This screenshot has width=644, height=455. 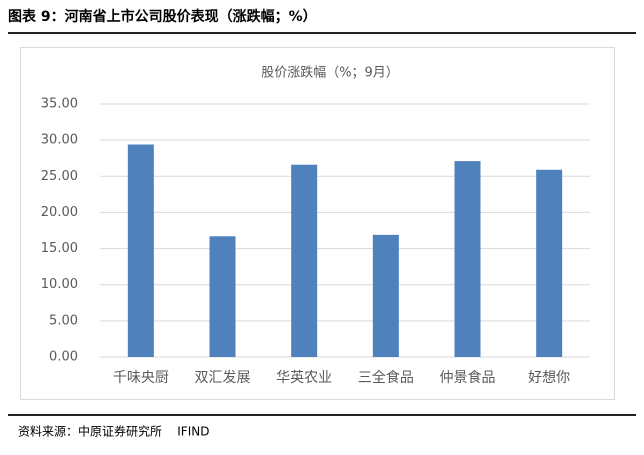 What do you see at coordinates (113, 431) in the screenshot?
I see `source-note: 资料来源：中原证券研究所 IFIND` at bounding box center [113, 431].